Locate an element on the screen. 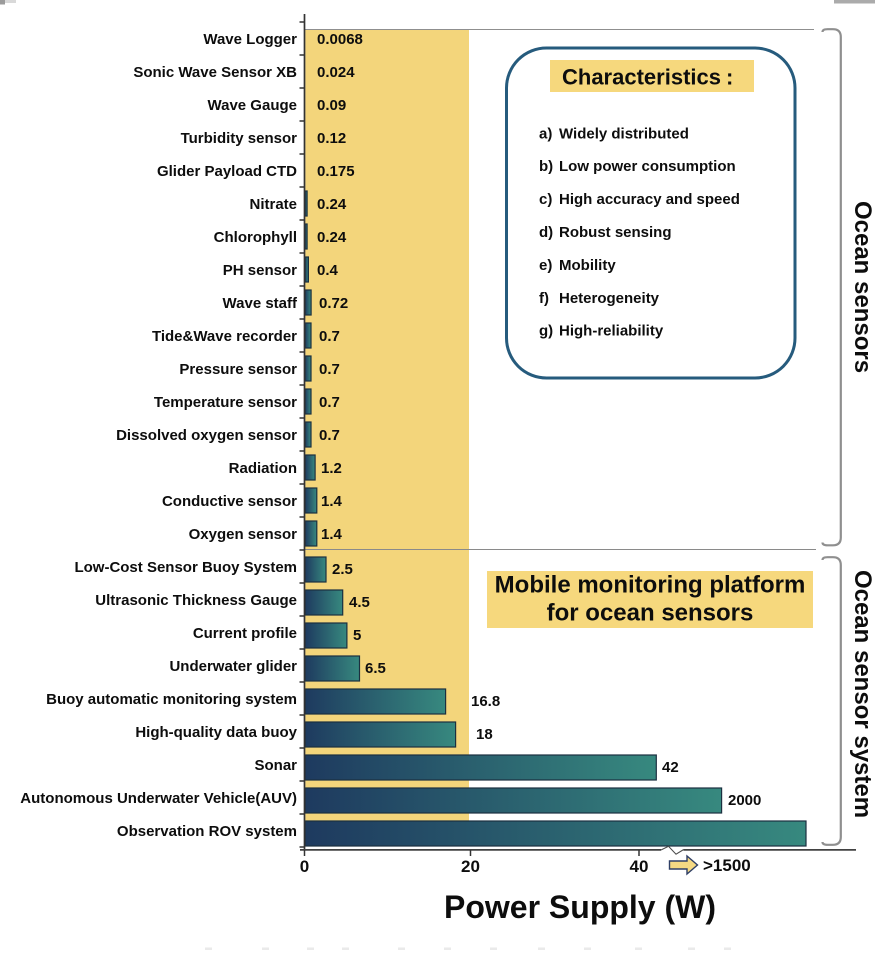 Image resolution: width=886 pixels, height=955 pixels. svg-text: Underwater glider is located at coordinates (233, 666).